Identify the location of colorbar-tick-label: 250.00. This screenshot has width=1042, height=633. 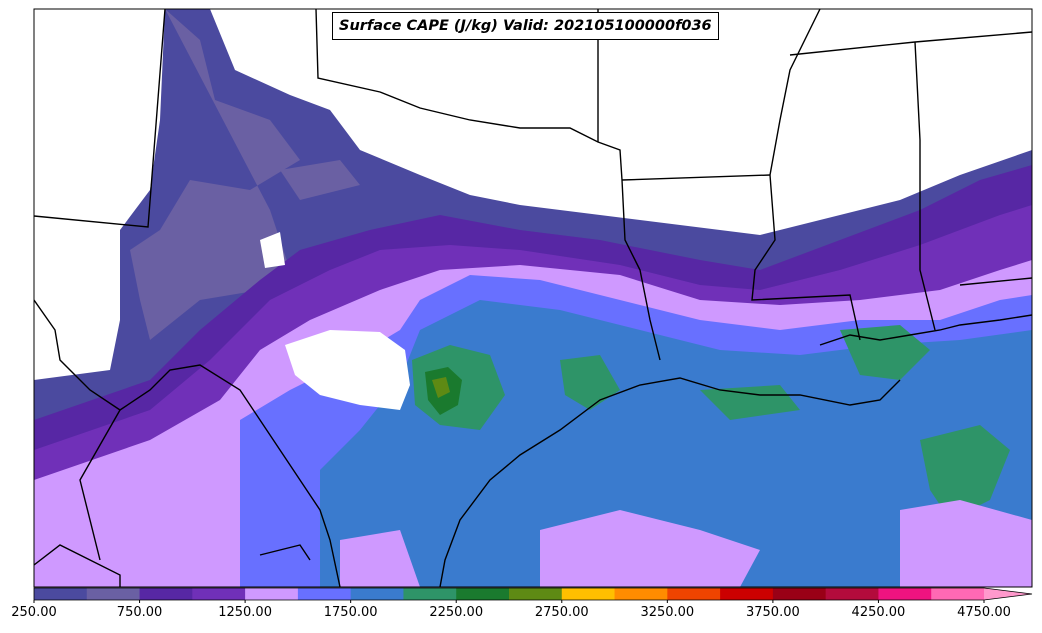
(34, 612).